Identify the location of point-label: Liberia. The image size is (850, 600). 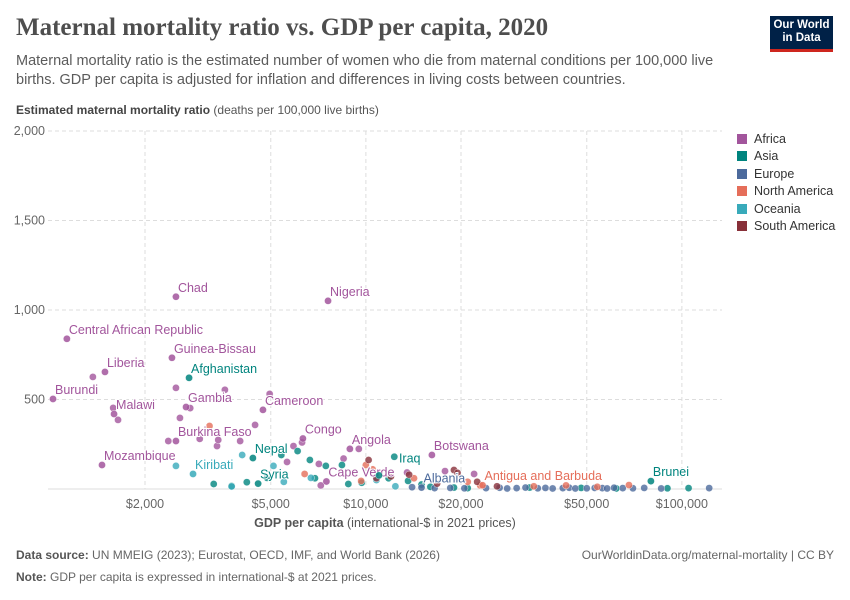
(126, 363).